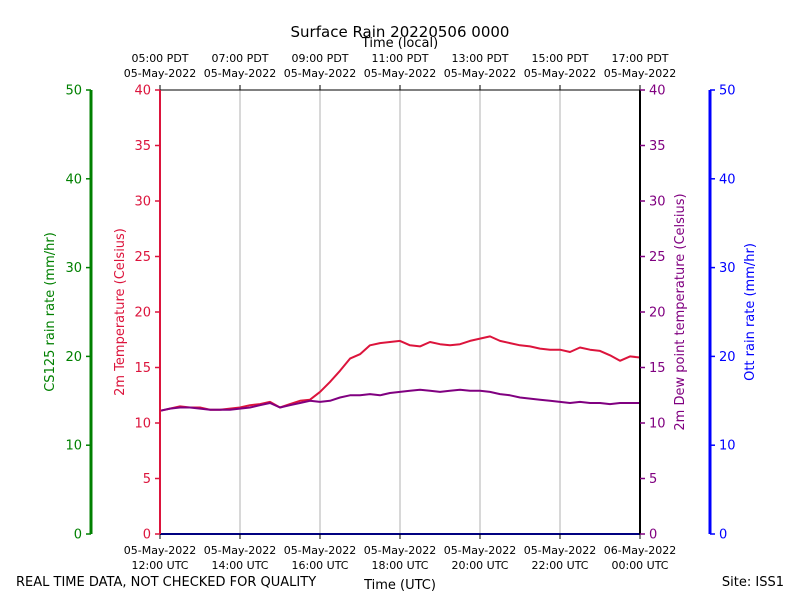  What do you see at coordinates (727, 268) in the screenshot?
I see `ott-y-tick-label: 30` at bounding box center [727, 268].